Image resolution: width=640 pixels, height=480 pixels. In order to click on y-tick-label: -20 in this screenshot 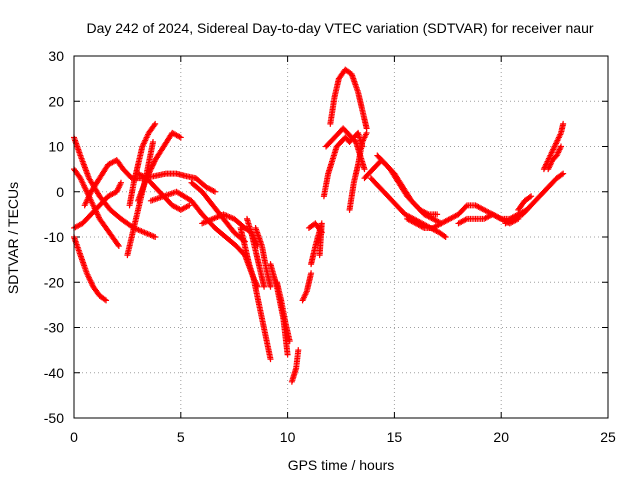, I will do `click(54, 282)`.